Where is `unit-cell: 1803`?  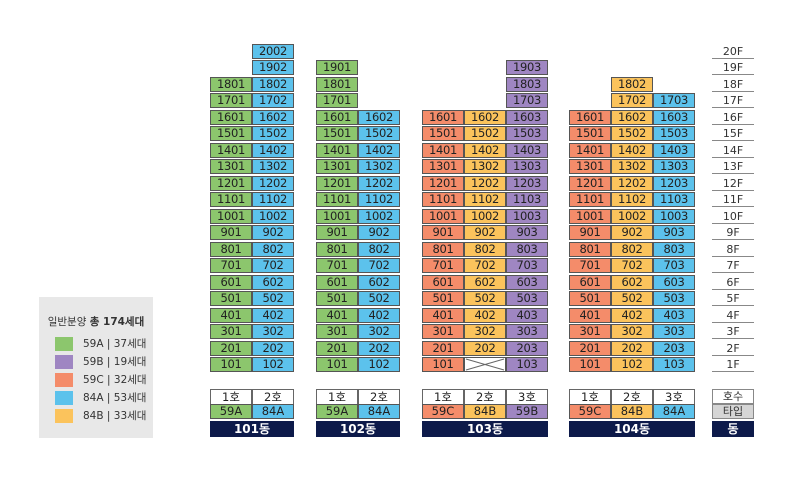
unit-cell: 1803 is located at coordinates (527, 84).